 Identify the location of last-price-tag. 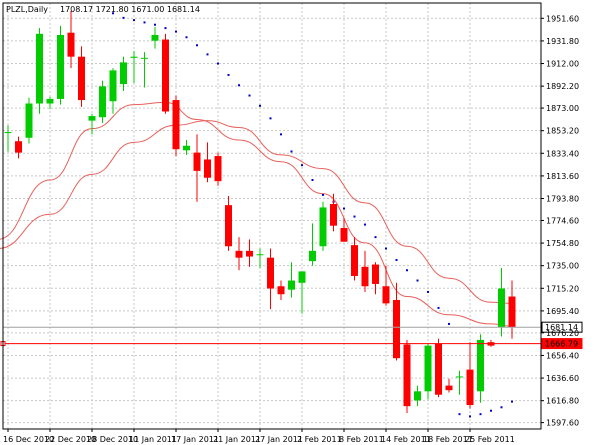
(562, 327).